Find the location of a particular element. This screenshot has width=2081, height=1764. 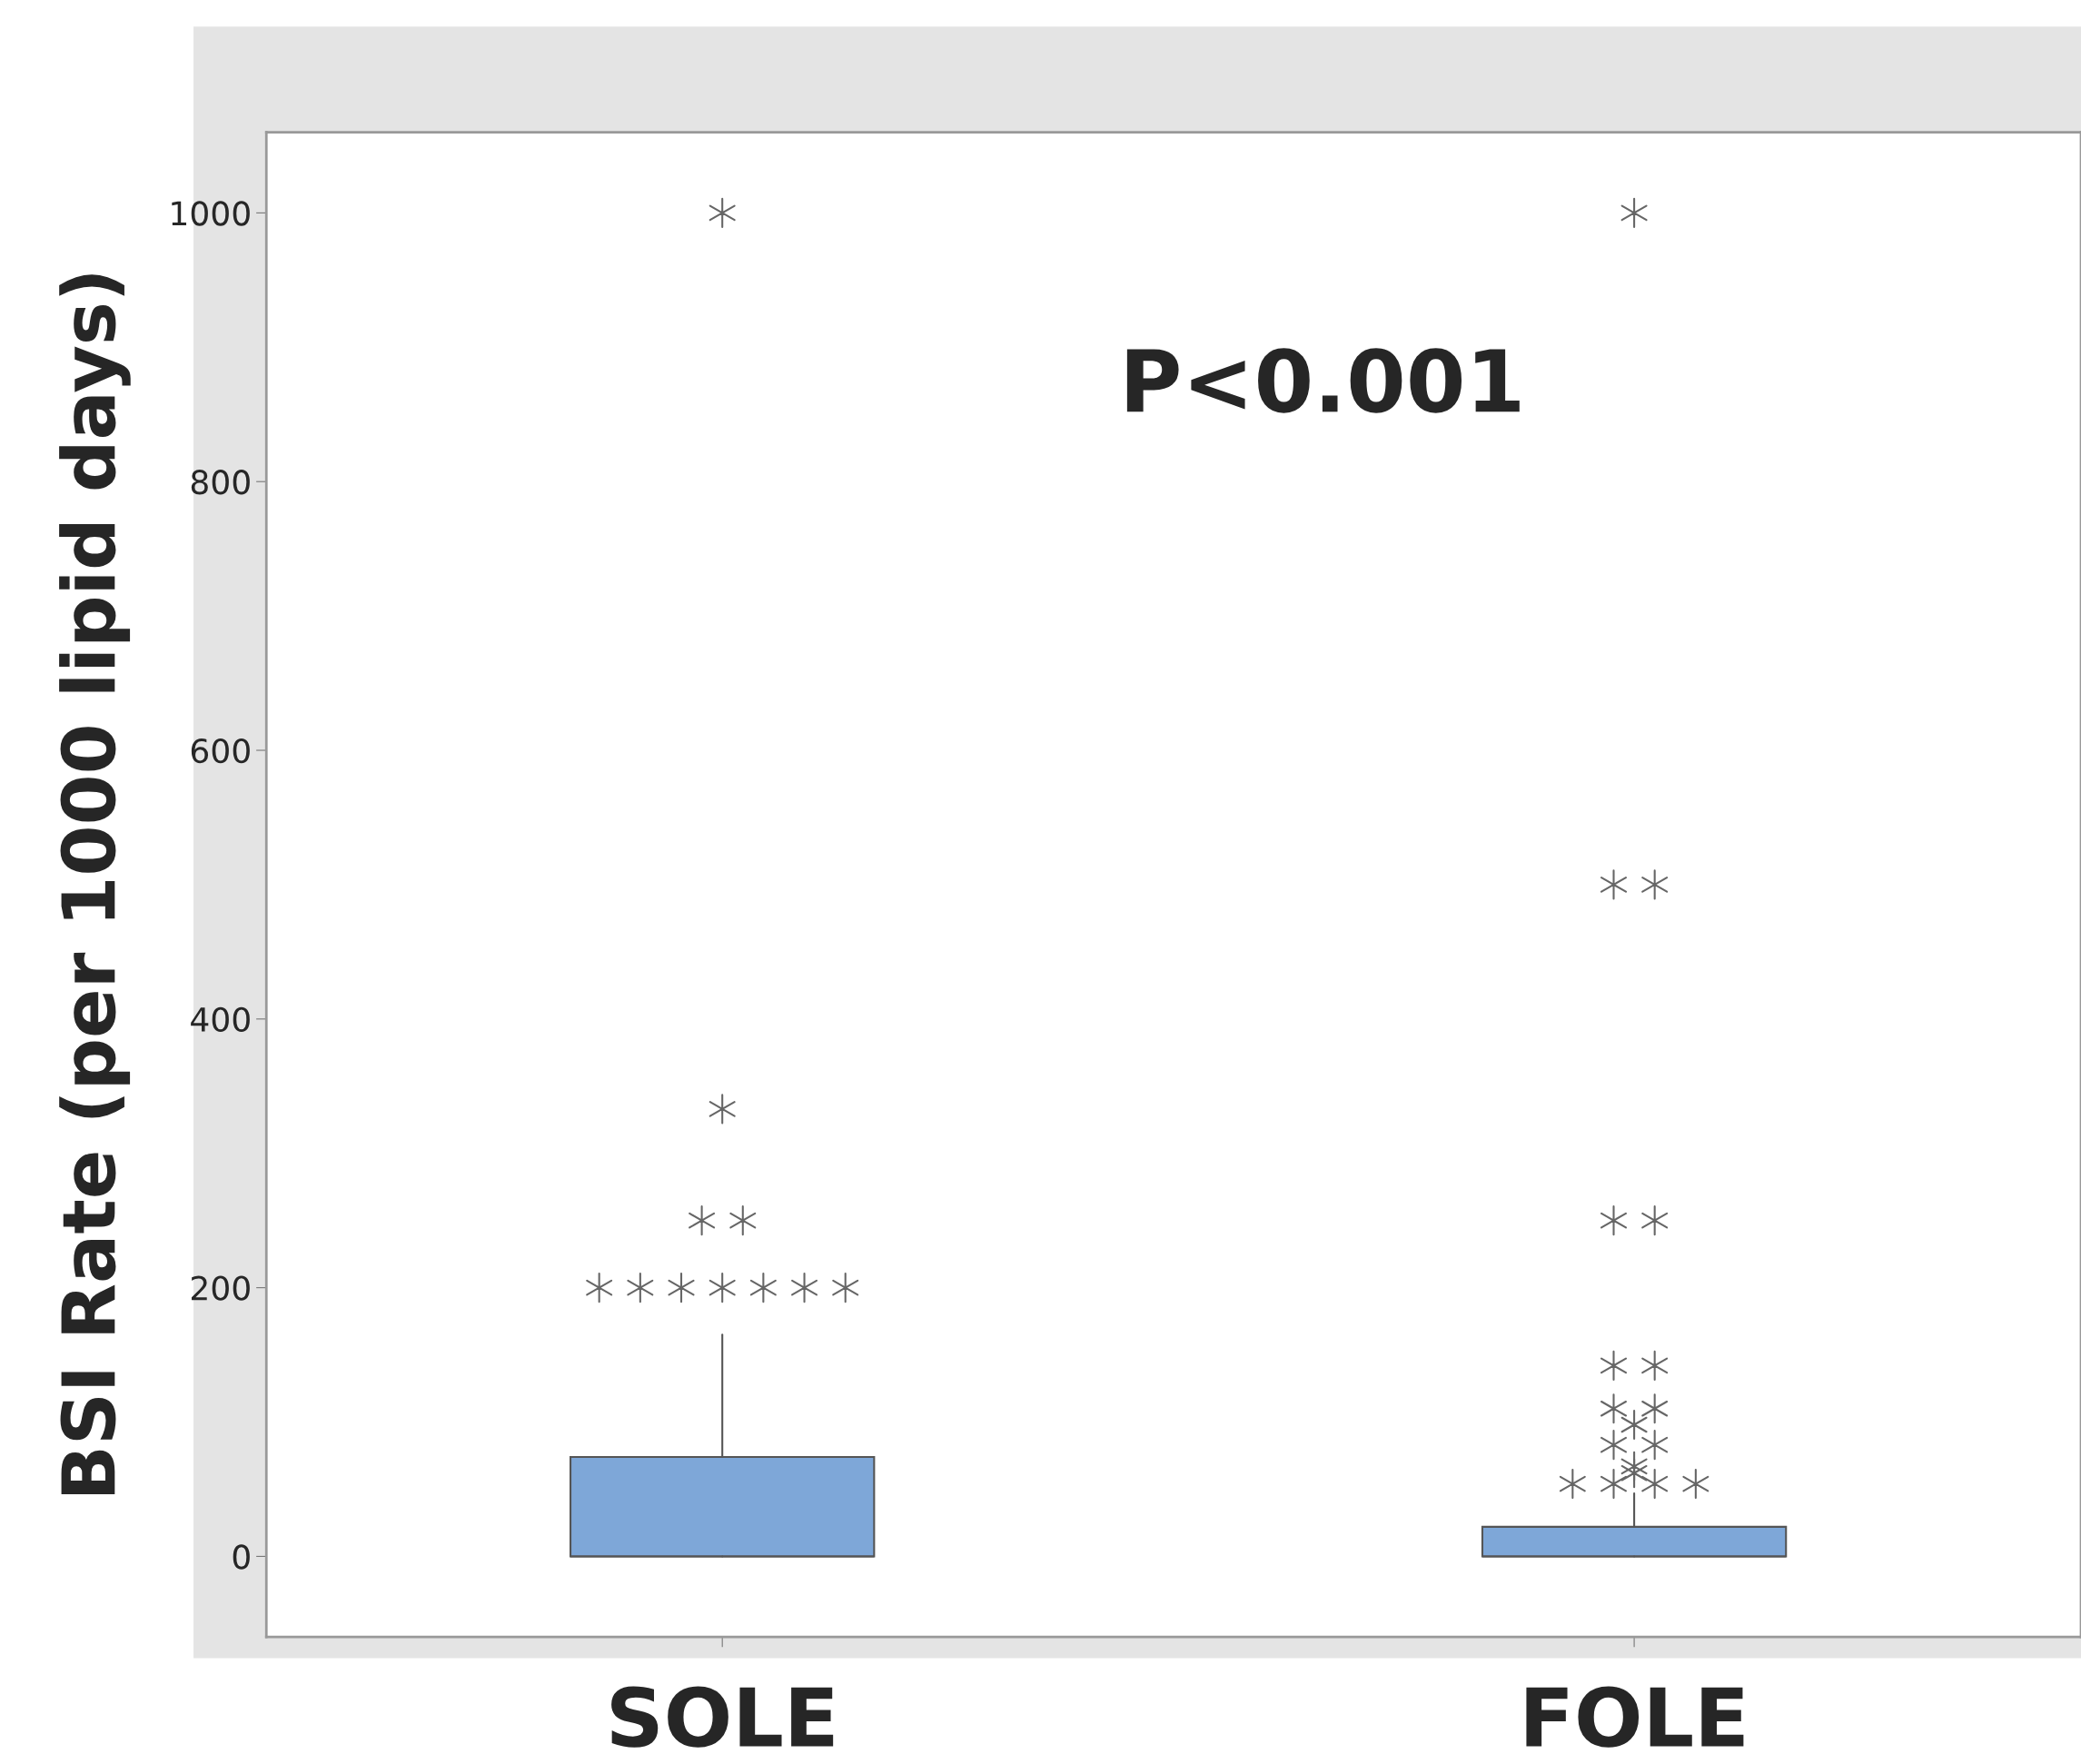

y-tick-label: 200 is located at coordinates (220, 1288).